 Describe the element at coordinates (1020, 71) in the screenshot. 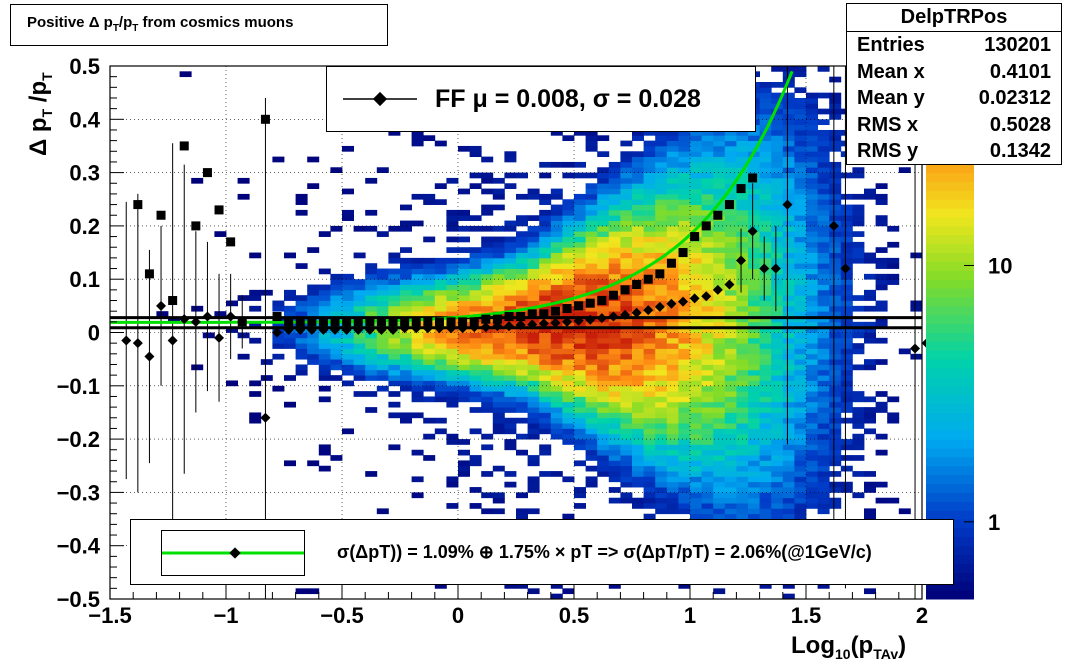

I see `stats-value: 0.4101` at that location.